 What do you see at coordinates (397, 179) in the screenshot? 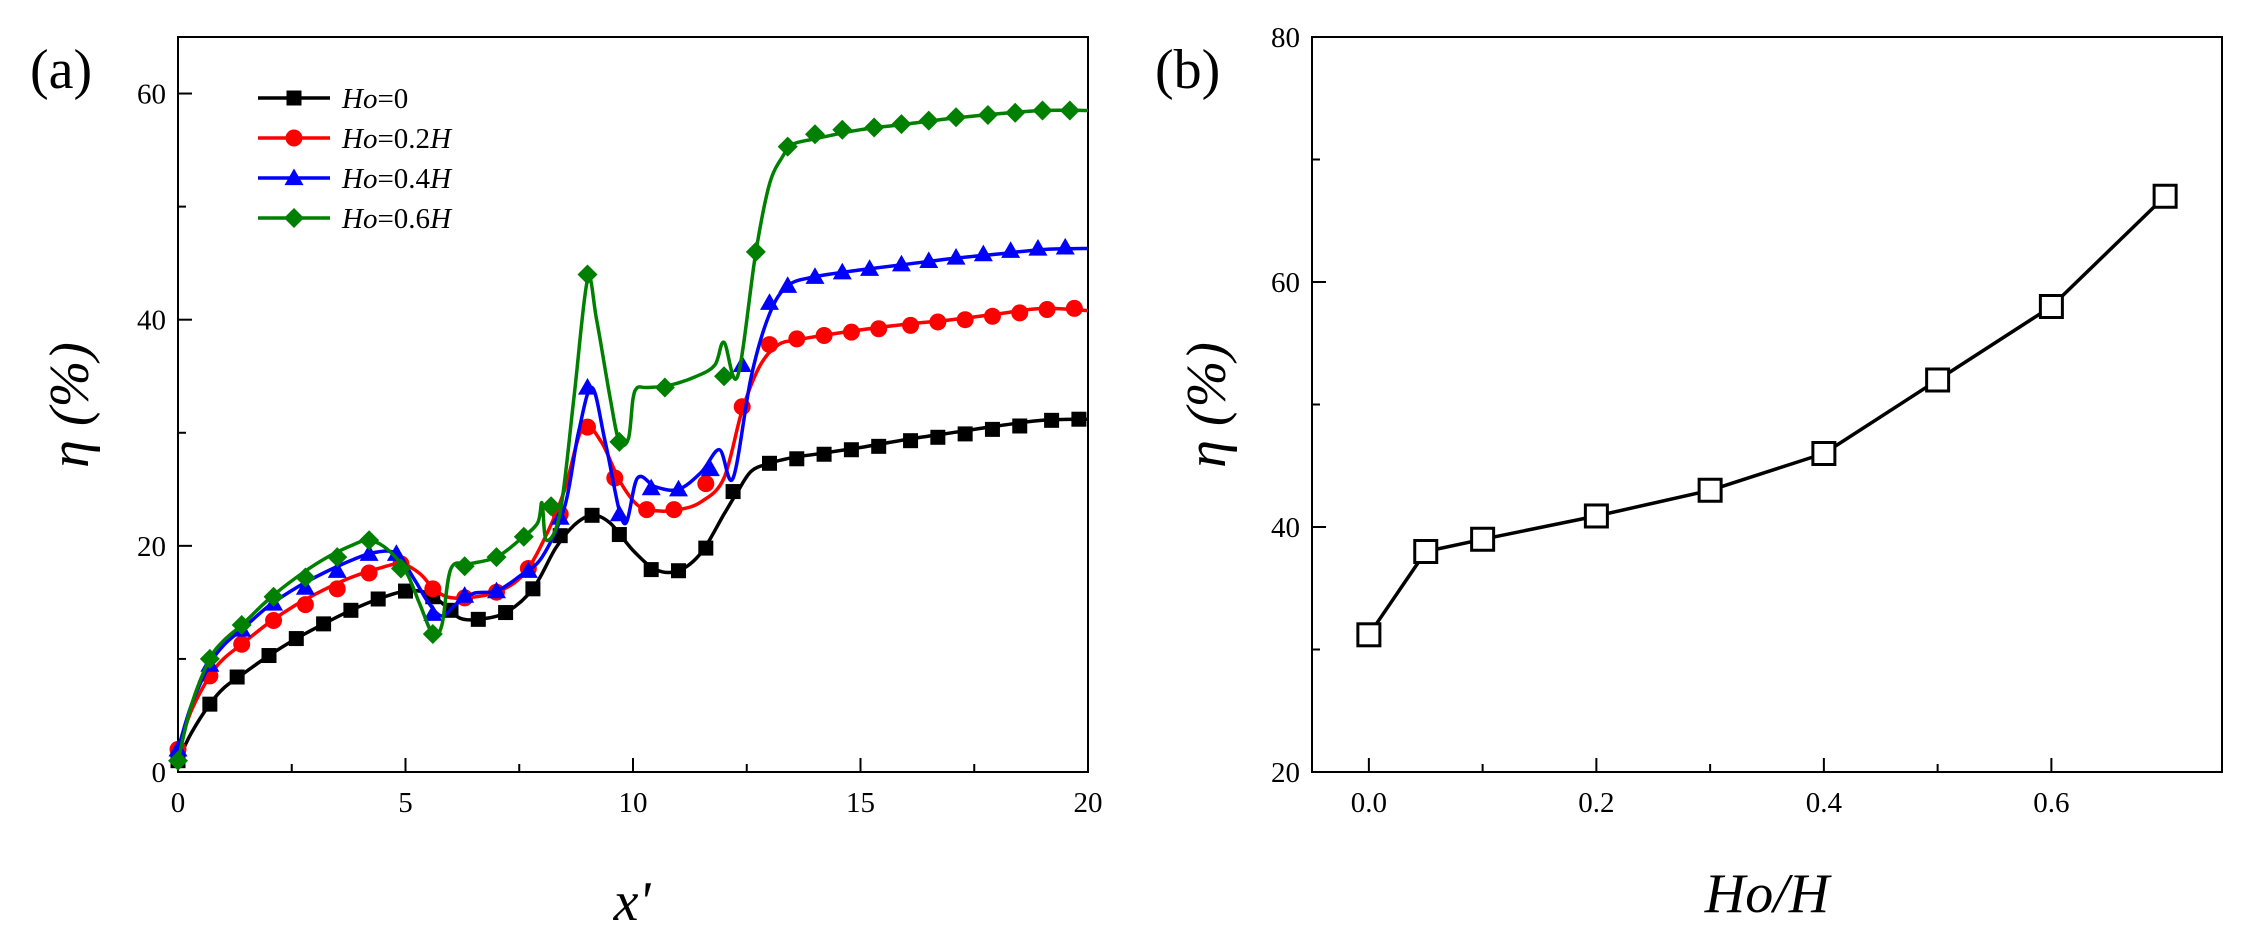
I see `legend-label: Ho=0.4H` at bounding box center [397, 179].